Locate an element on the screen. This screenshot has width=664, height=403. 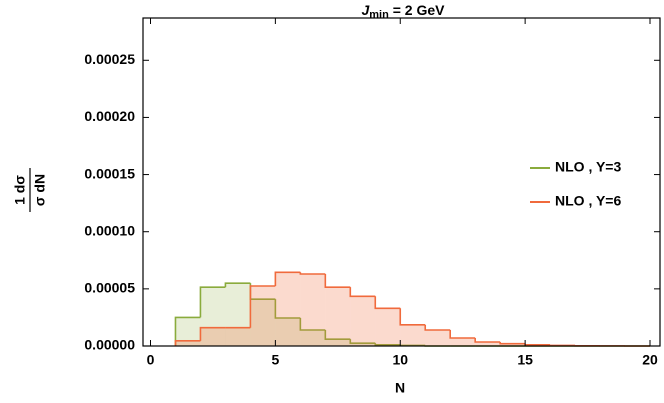
legend-label: NLO , Y=6 is located at coordinates (588, 201).